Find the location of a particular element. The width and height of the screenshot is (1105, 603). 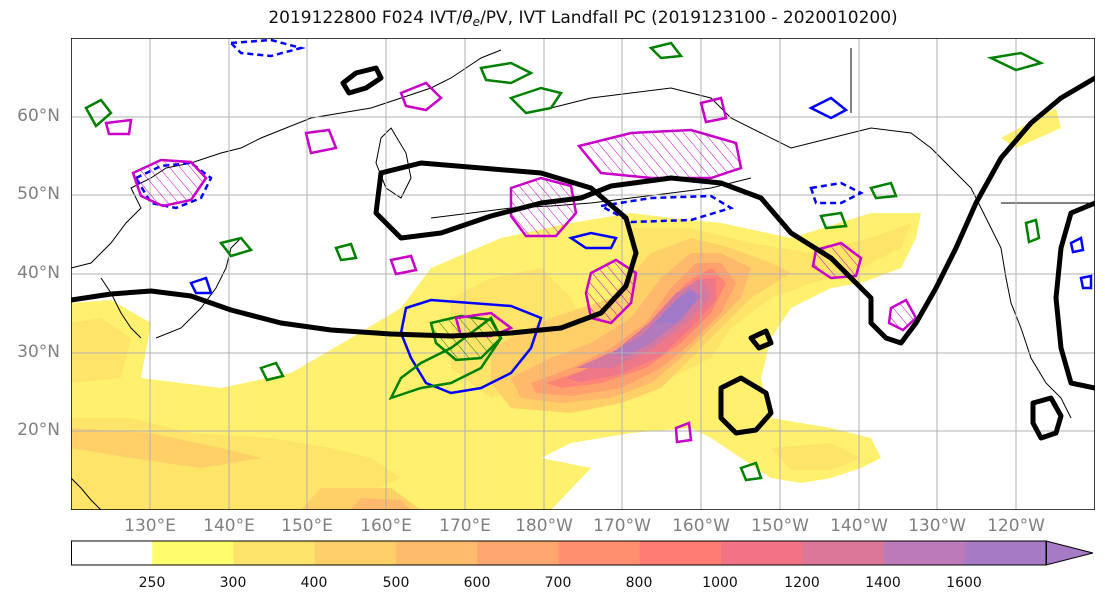

colorbar-extend-arrow is located at coordinates (1069, 553).